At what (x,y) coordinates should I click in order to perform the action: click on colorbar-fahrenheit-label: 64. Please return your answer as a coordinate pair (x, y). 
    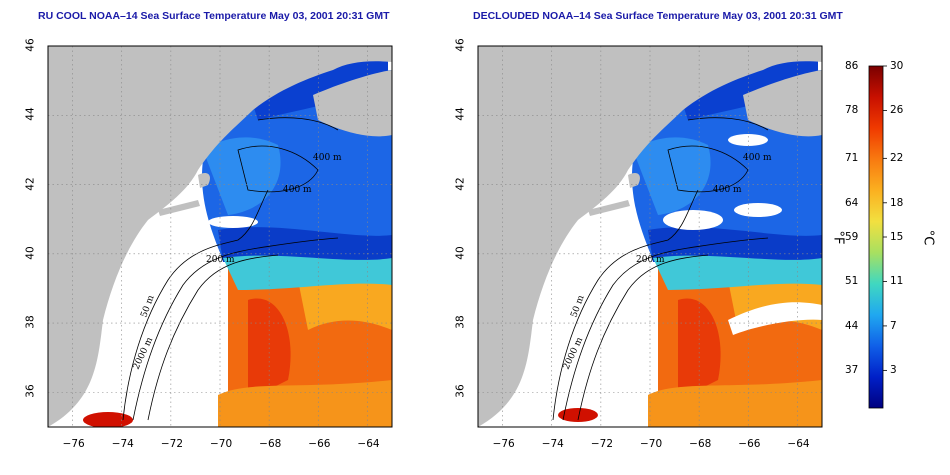
    Looking at the image, I should click on (852, 202).